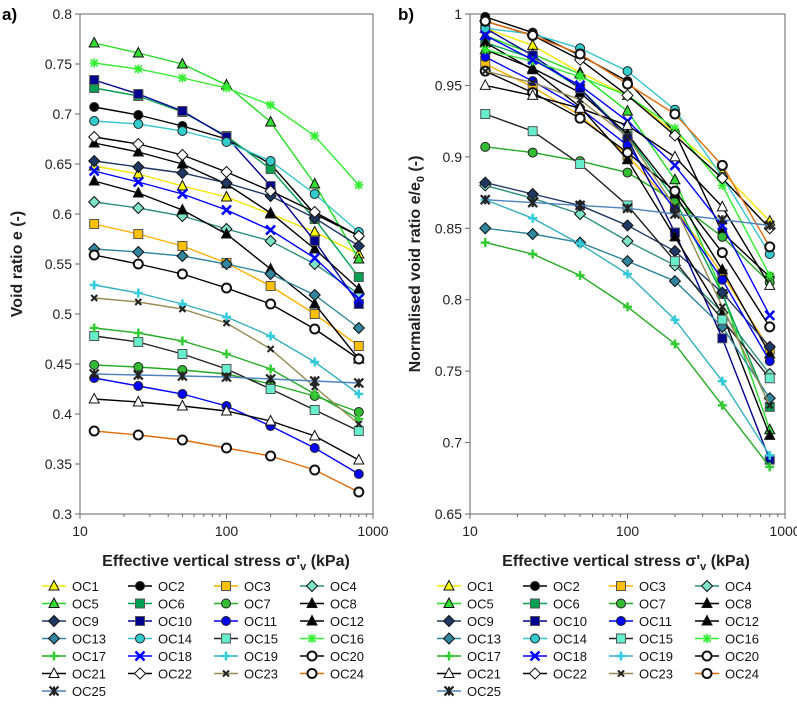  What do you see at coordinates (63, 214) in the screenshot?
I see `y-tick-label: 0.6` at bounding box center [63, 214].